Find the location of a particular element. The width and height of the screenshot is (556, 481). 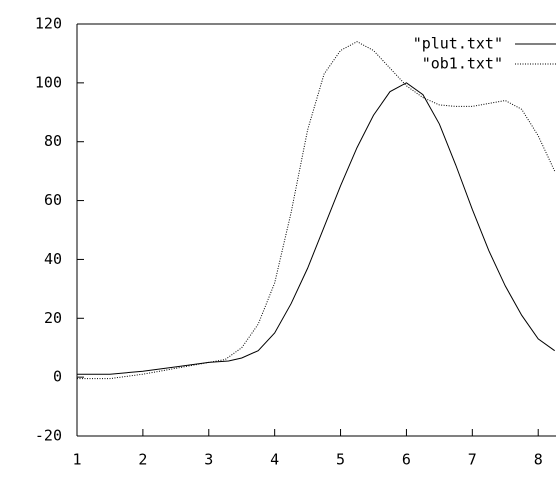

x-tick-label: 3 is located at coordinates (208, 460).